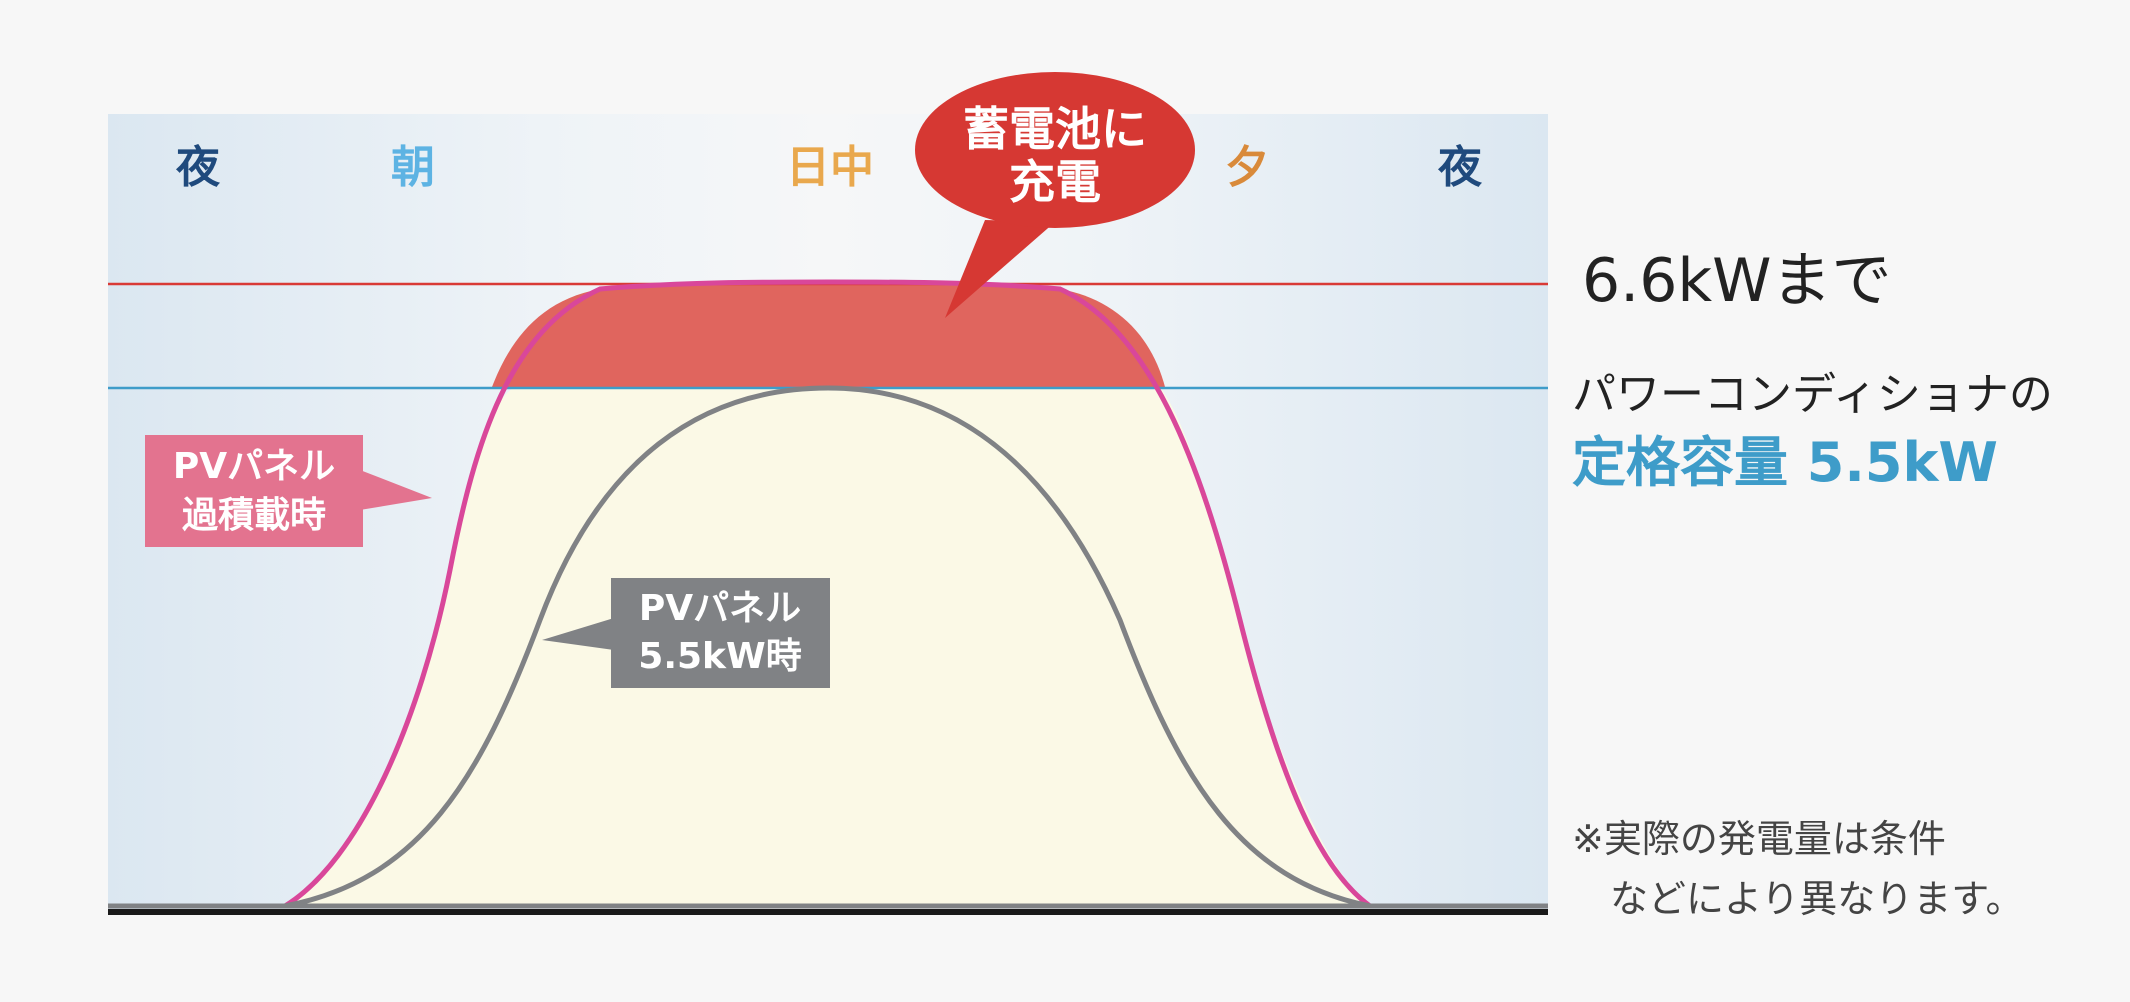 Image resolution: width=2130 pixels, height=1002 pixels. What do you see at coordinates (1247, 167) in the screenshot?
I see `time-label-evening: 夕` at bounding box center [1247, 167].